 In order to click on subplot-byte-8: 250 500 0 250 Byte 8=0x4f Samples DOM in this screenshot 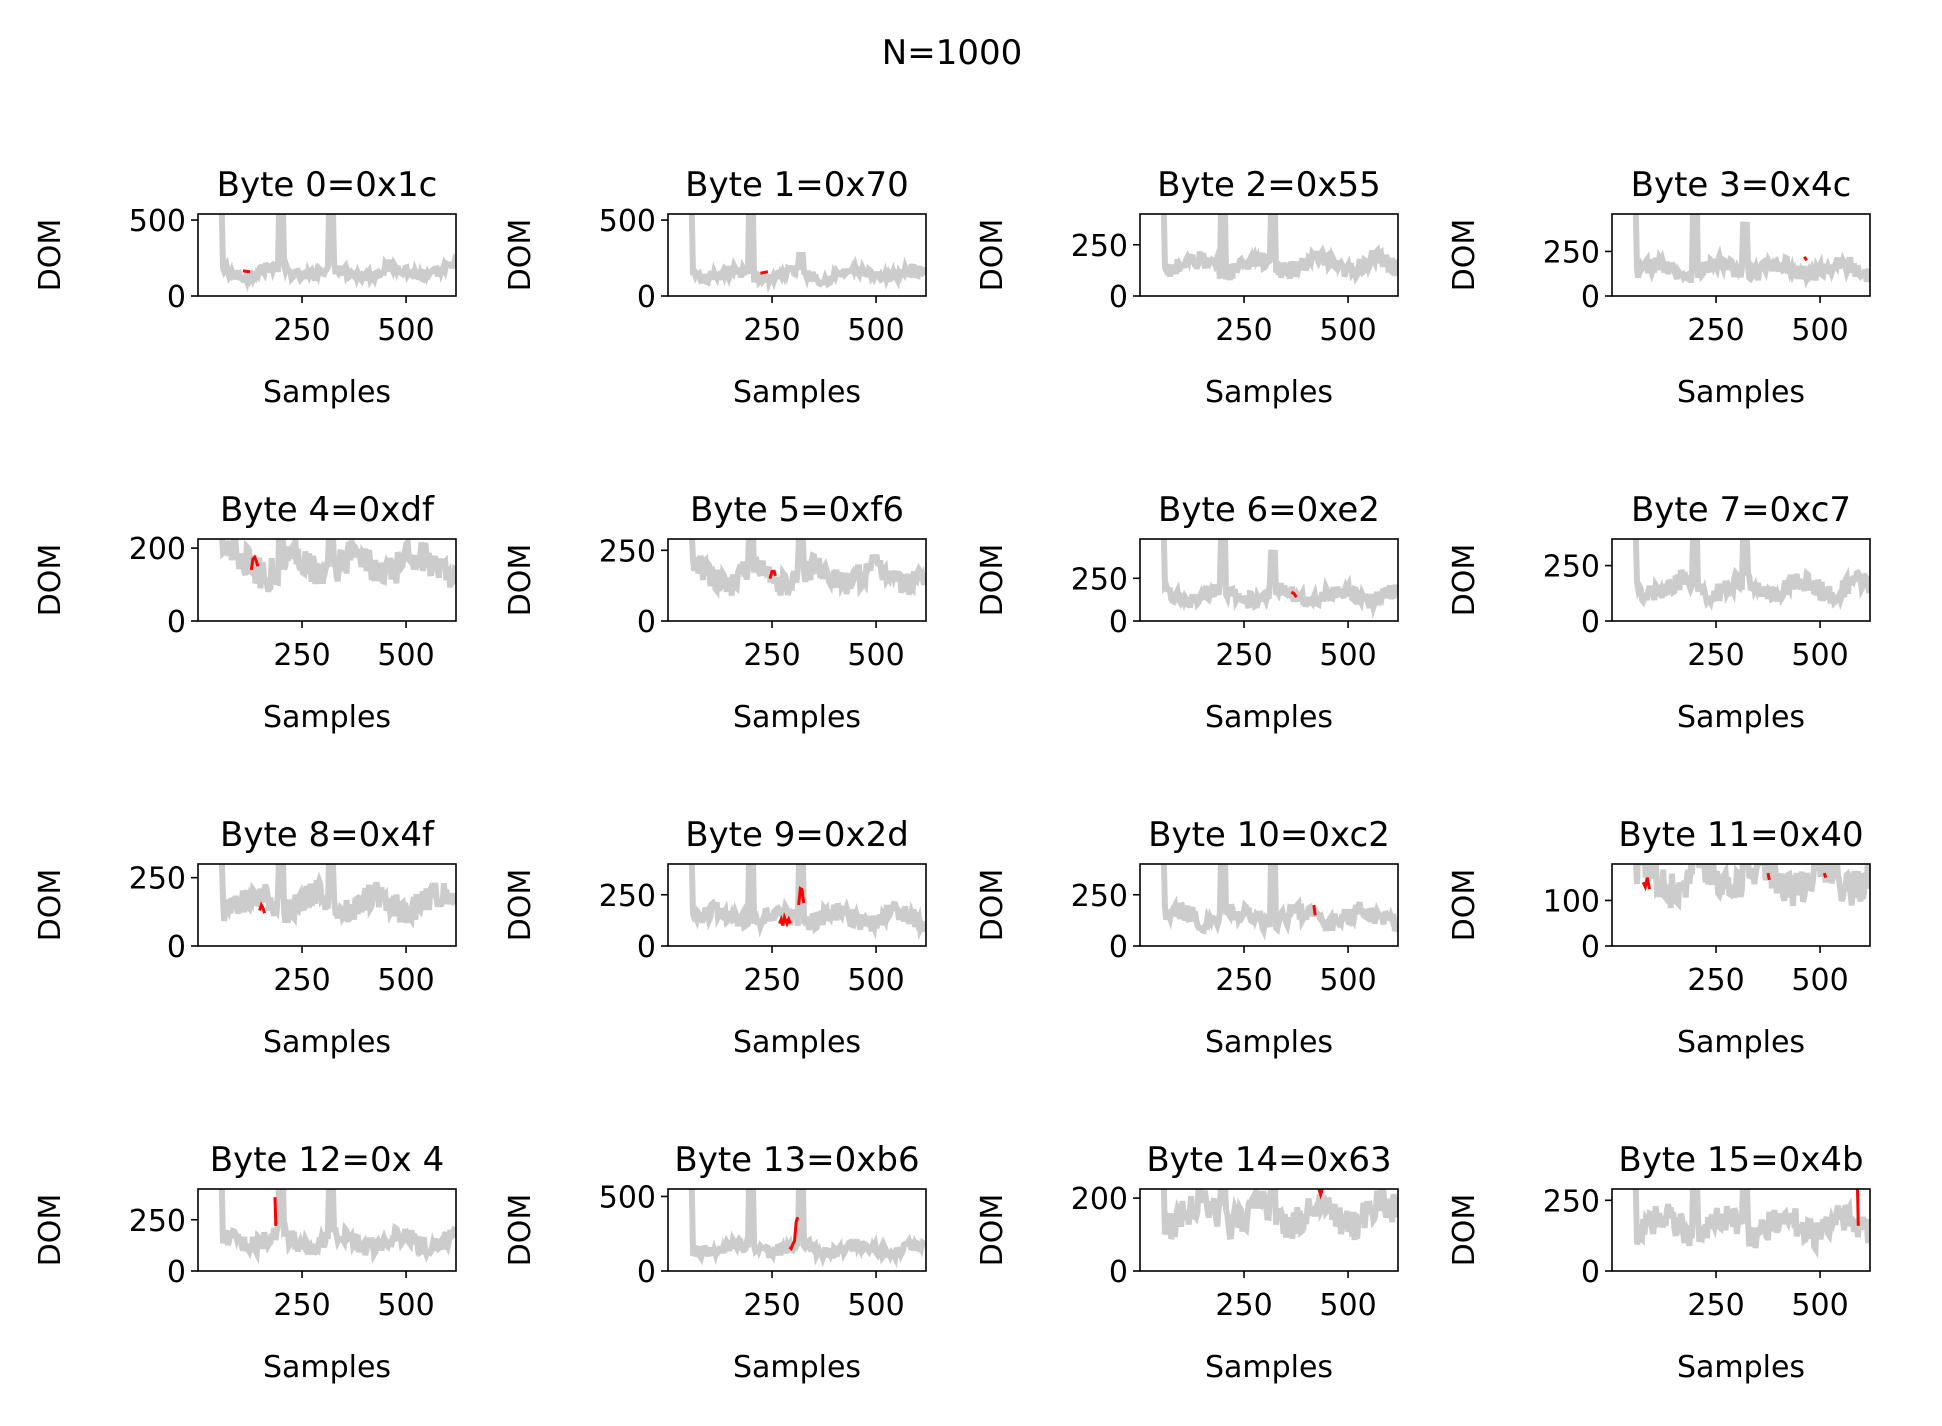, I will do `click(245, 937)`.